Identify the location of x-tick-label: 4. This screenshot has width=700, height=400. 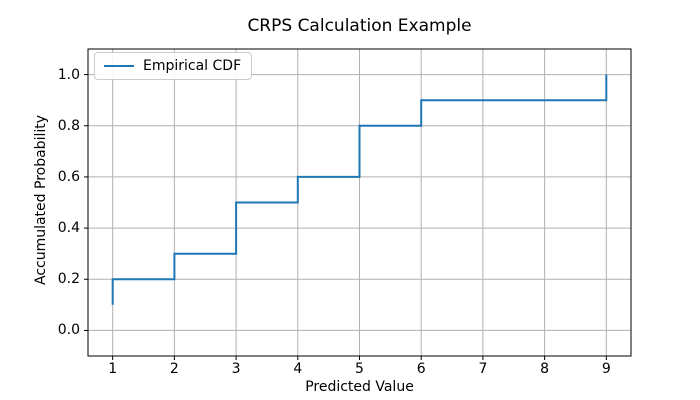
(298, 369).